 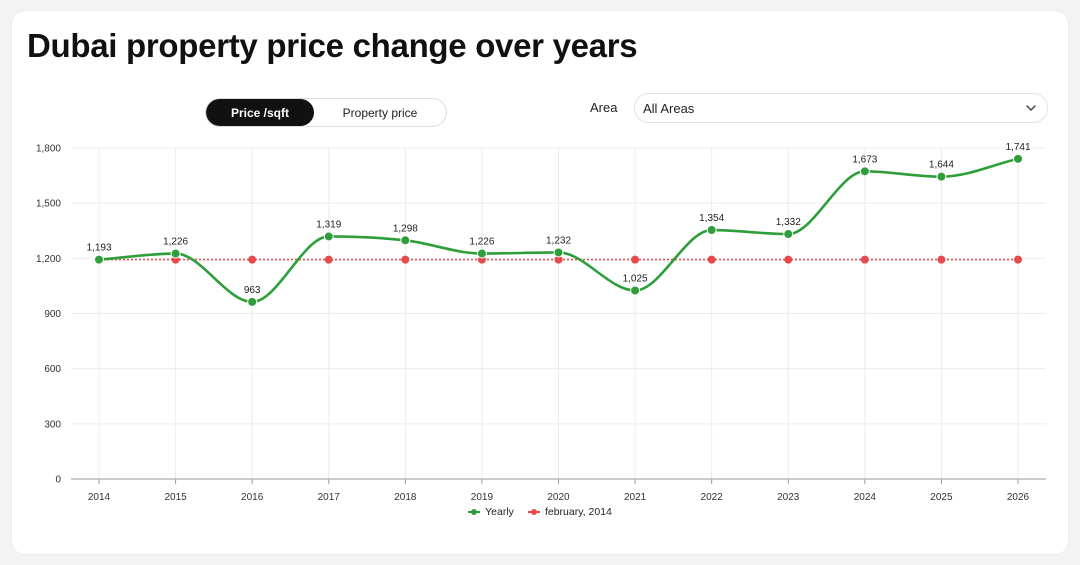 I want to click on chart-legend: Yearly february, 2014, so click(x=540, y=512).